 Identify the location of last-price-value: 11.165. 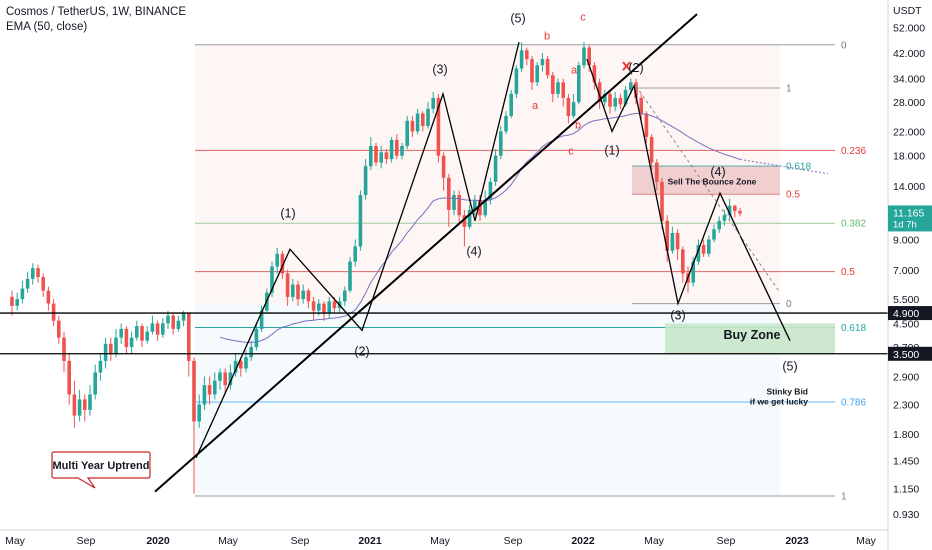
(908, 213).